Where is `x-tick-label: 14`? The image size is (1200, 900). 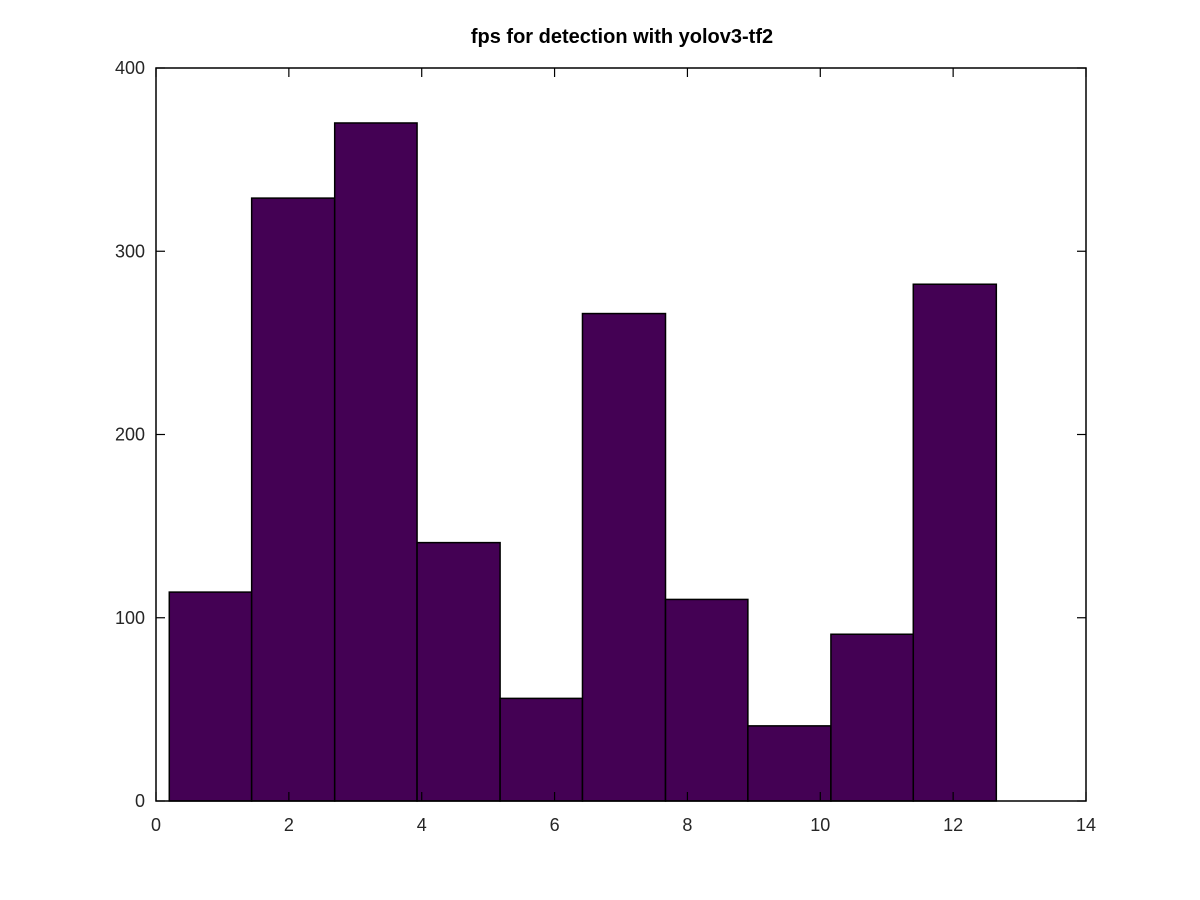 x-tick-label: 14 is located at coordinates (1086, 825).